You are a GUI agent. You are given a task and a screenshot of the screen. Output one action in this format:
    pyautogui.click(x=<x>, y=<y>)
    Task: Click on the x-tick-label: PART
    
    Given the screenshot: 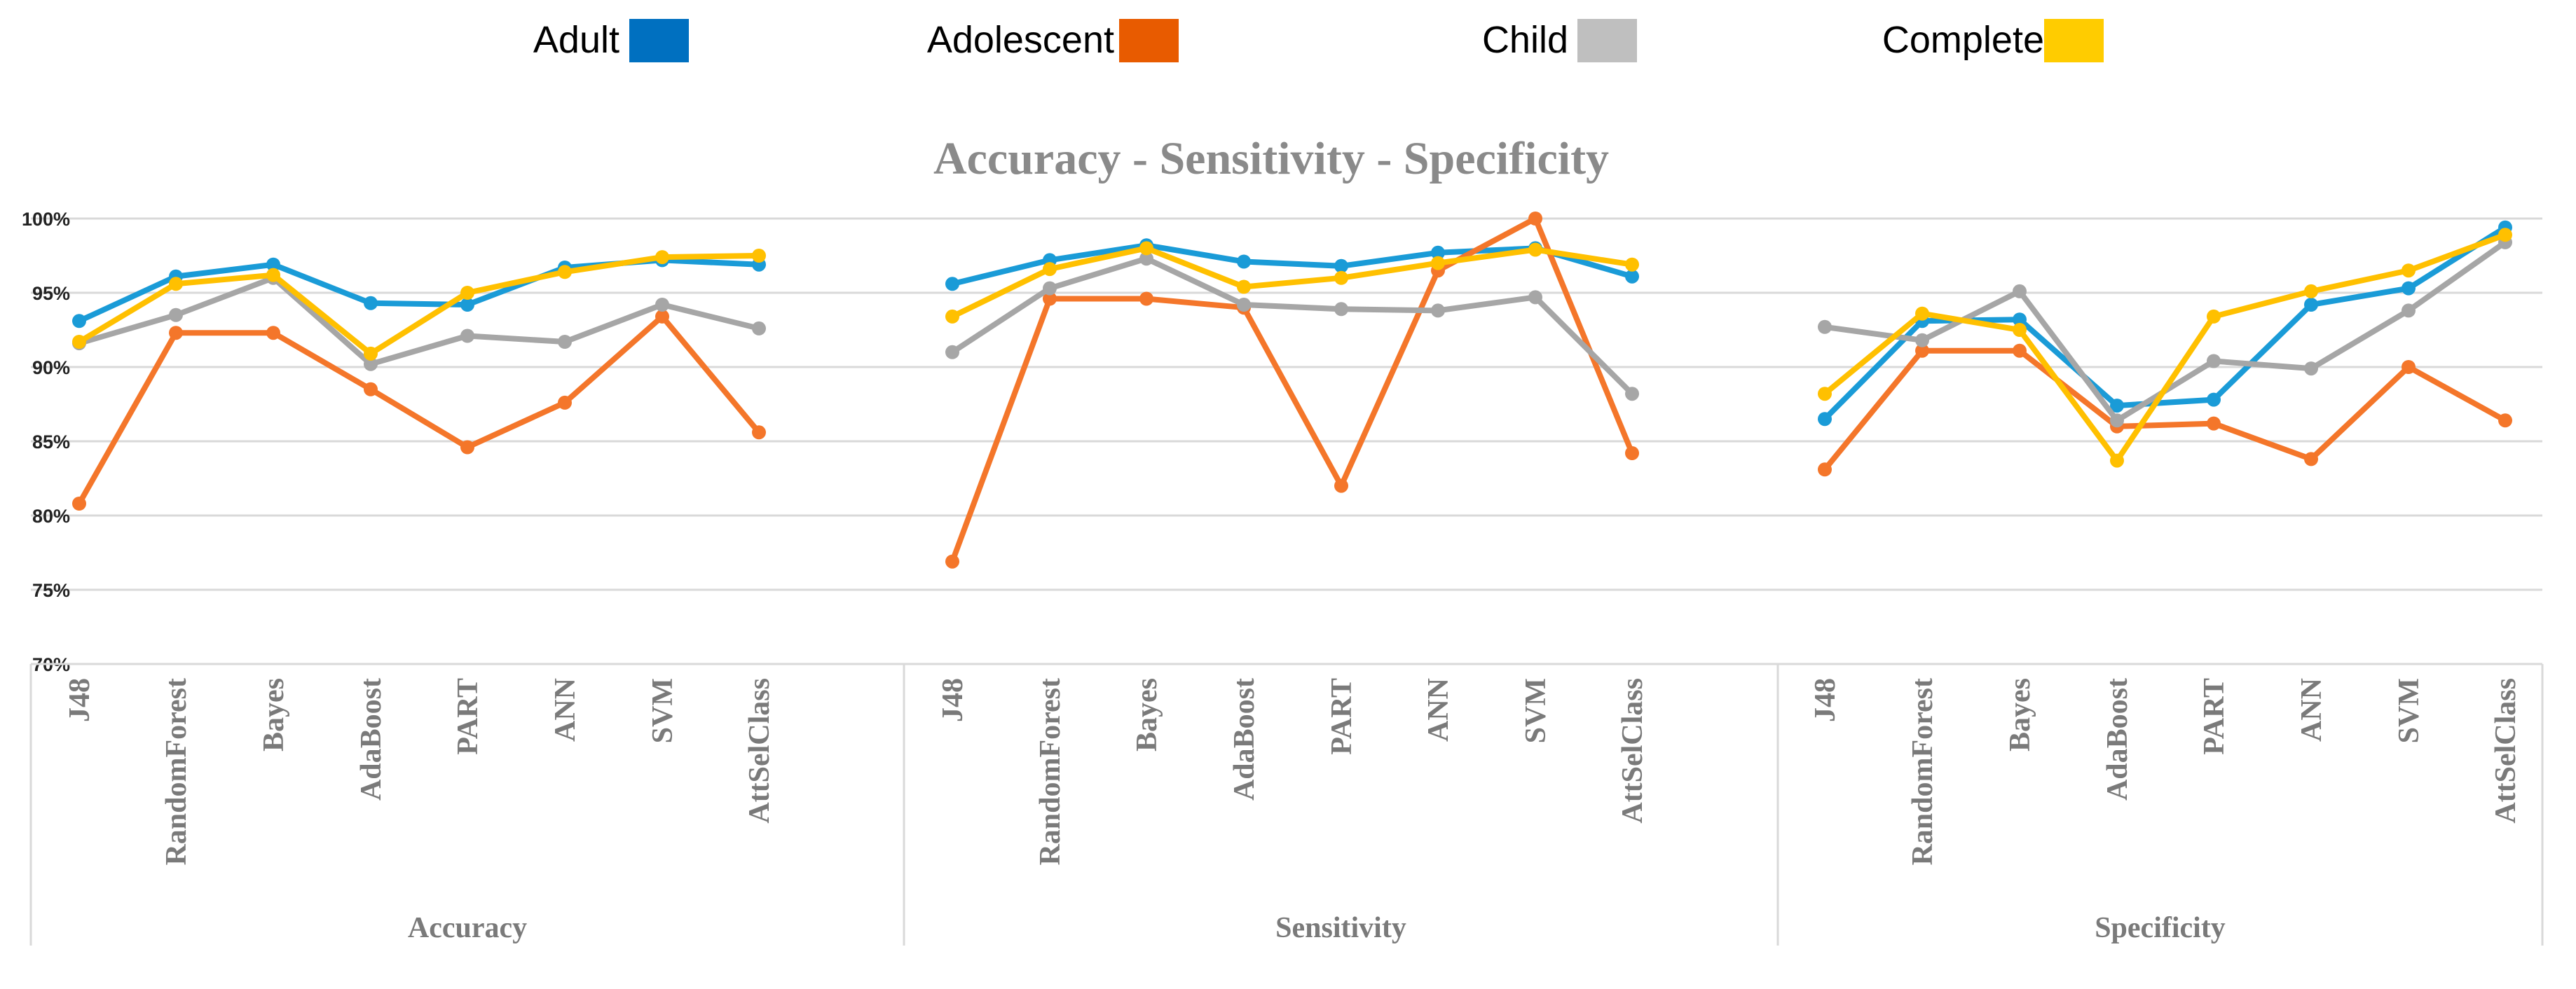 What is the action you would take?
    pyautogui.click(x=468, y=716)
    